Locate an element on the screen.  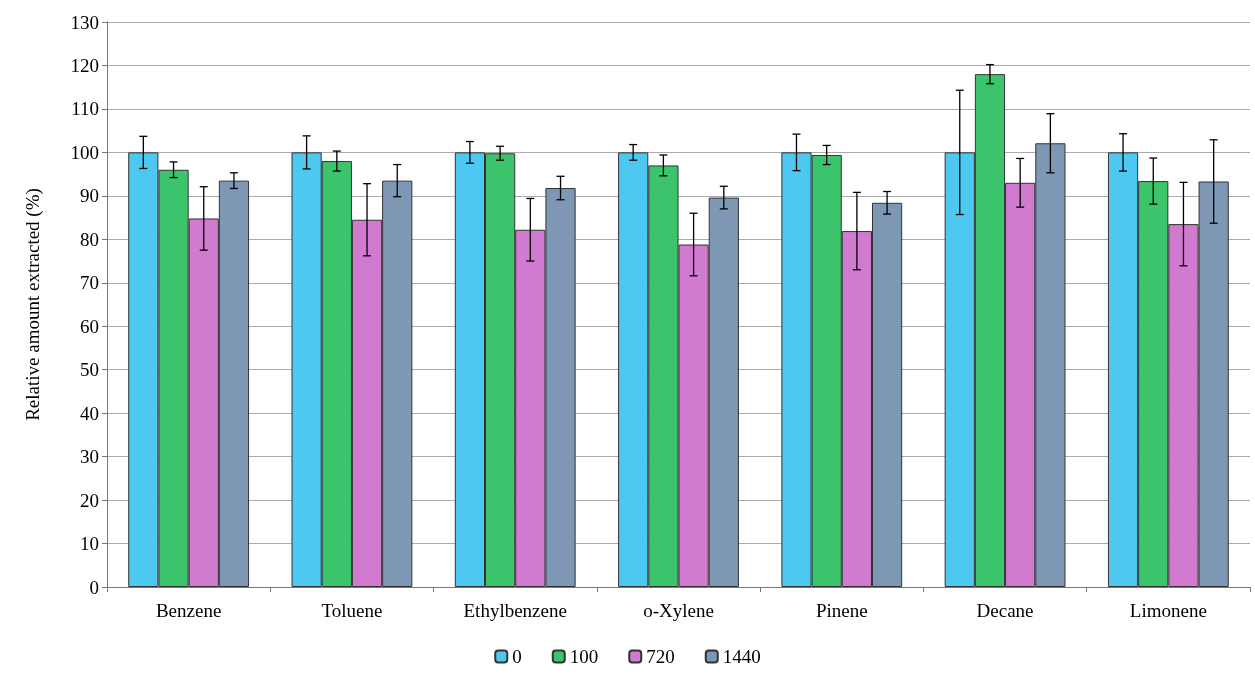
legend-label: 100 is located at coordinates (584, 656).